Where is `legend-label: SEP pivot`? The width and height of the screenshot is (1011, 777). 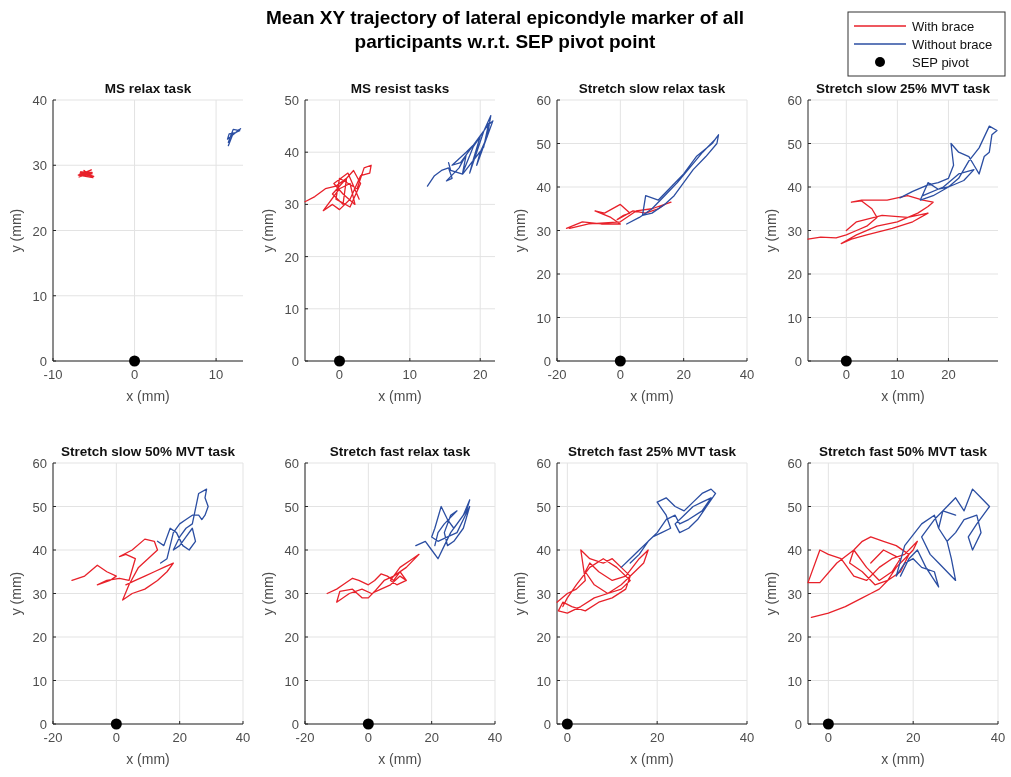 legend-label: SEP pivot is located at coordinates (941, 62).